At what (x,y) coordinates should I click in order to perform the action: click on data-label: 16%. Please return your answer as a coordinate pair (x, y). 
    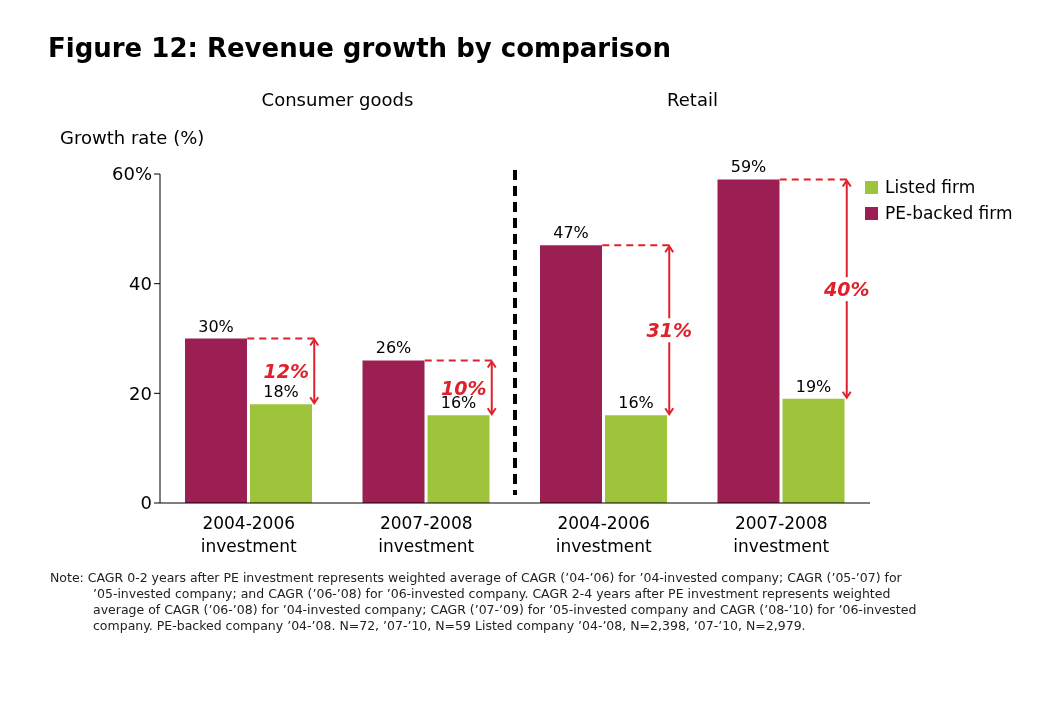
    Looking at the image, I should click on (636, 403).